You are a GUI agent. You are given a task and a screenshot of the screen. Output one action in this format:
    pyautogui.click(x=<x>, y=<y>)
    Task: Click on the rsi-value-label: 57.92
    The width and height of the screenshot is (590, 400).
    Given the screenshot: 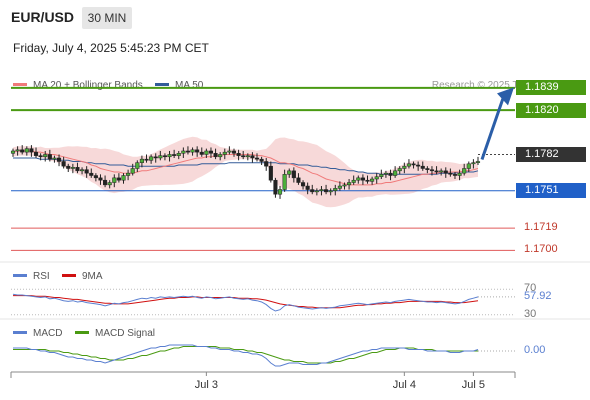 What is the action you would take?
    pyautogui.click(x=538, y=295)
    